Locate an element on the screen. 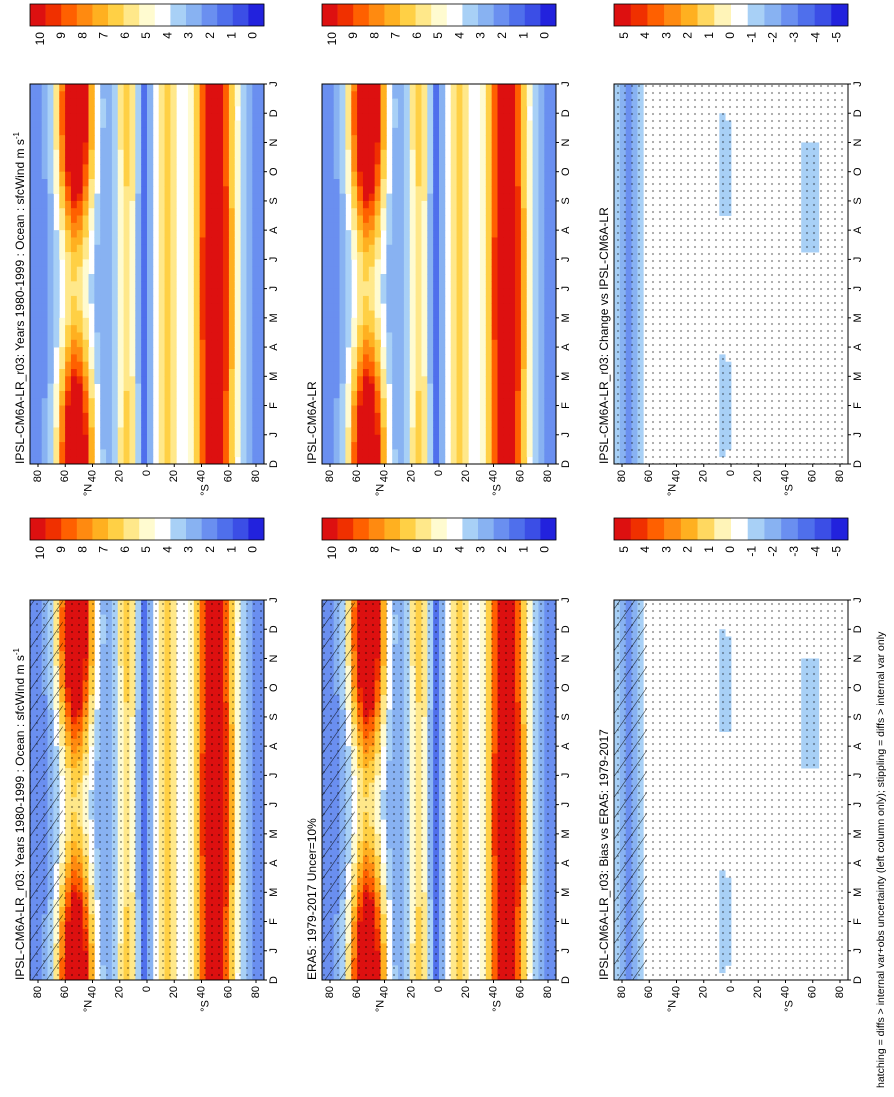 This screenshot has width=894, height=1097. colorbar-label: 6 is located at coordinates (417, 549).